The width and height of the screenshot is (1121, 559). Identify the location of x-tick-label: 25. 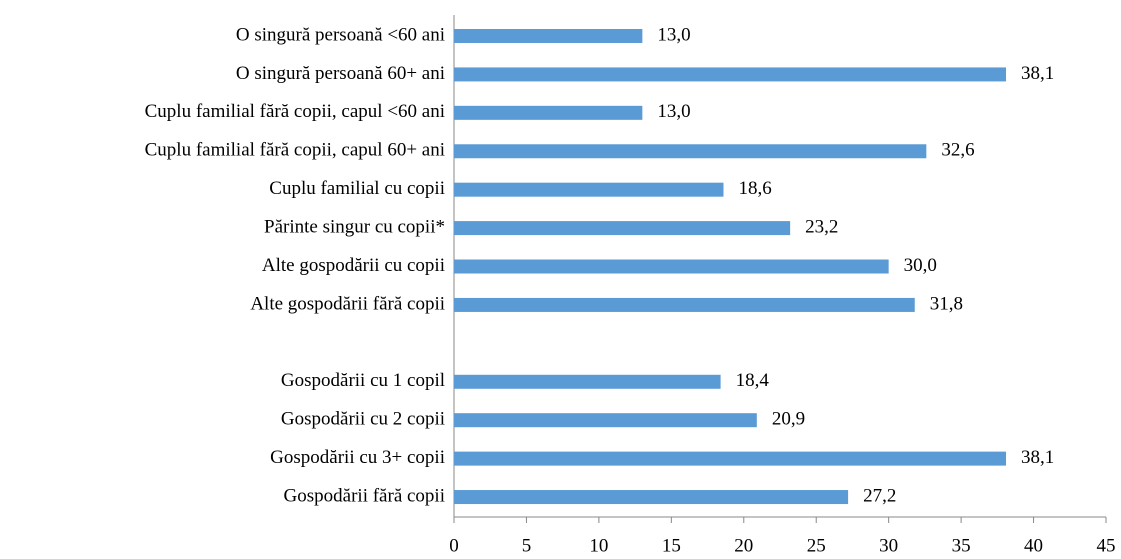
(816, 545).